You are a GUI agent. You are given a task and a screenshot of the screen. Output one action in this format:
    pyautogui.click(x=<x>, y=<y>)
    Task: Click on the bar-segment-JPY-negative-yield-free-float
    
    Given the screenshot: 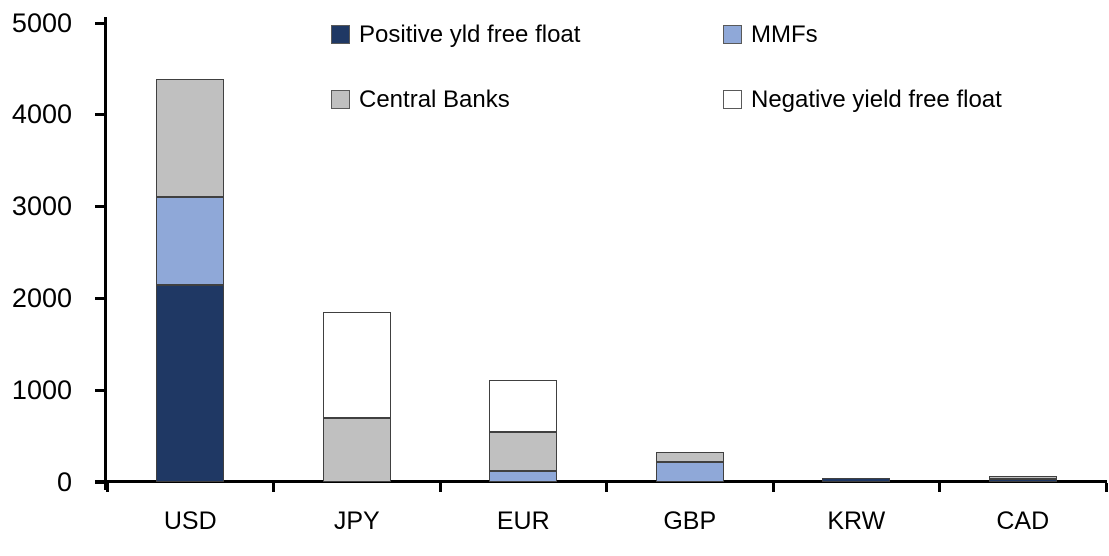 What is the action you would take?
    pyautogui.click(x=356, y=365)
    